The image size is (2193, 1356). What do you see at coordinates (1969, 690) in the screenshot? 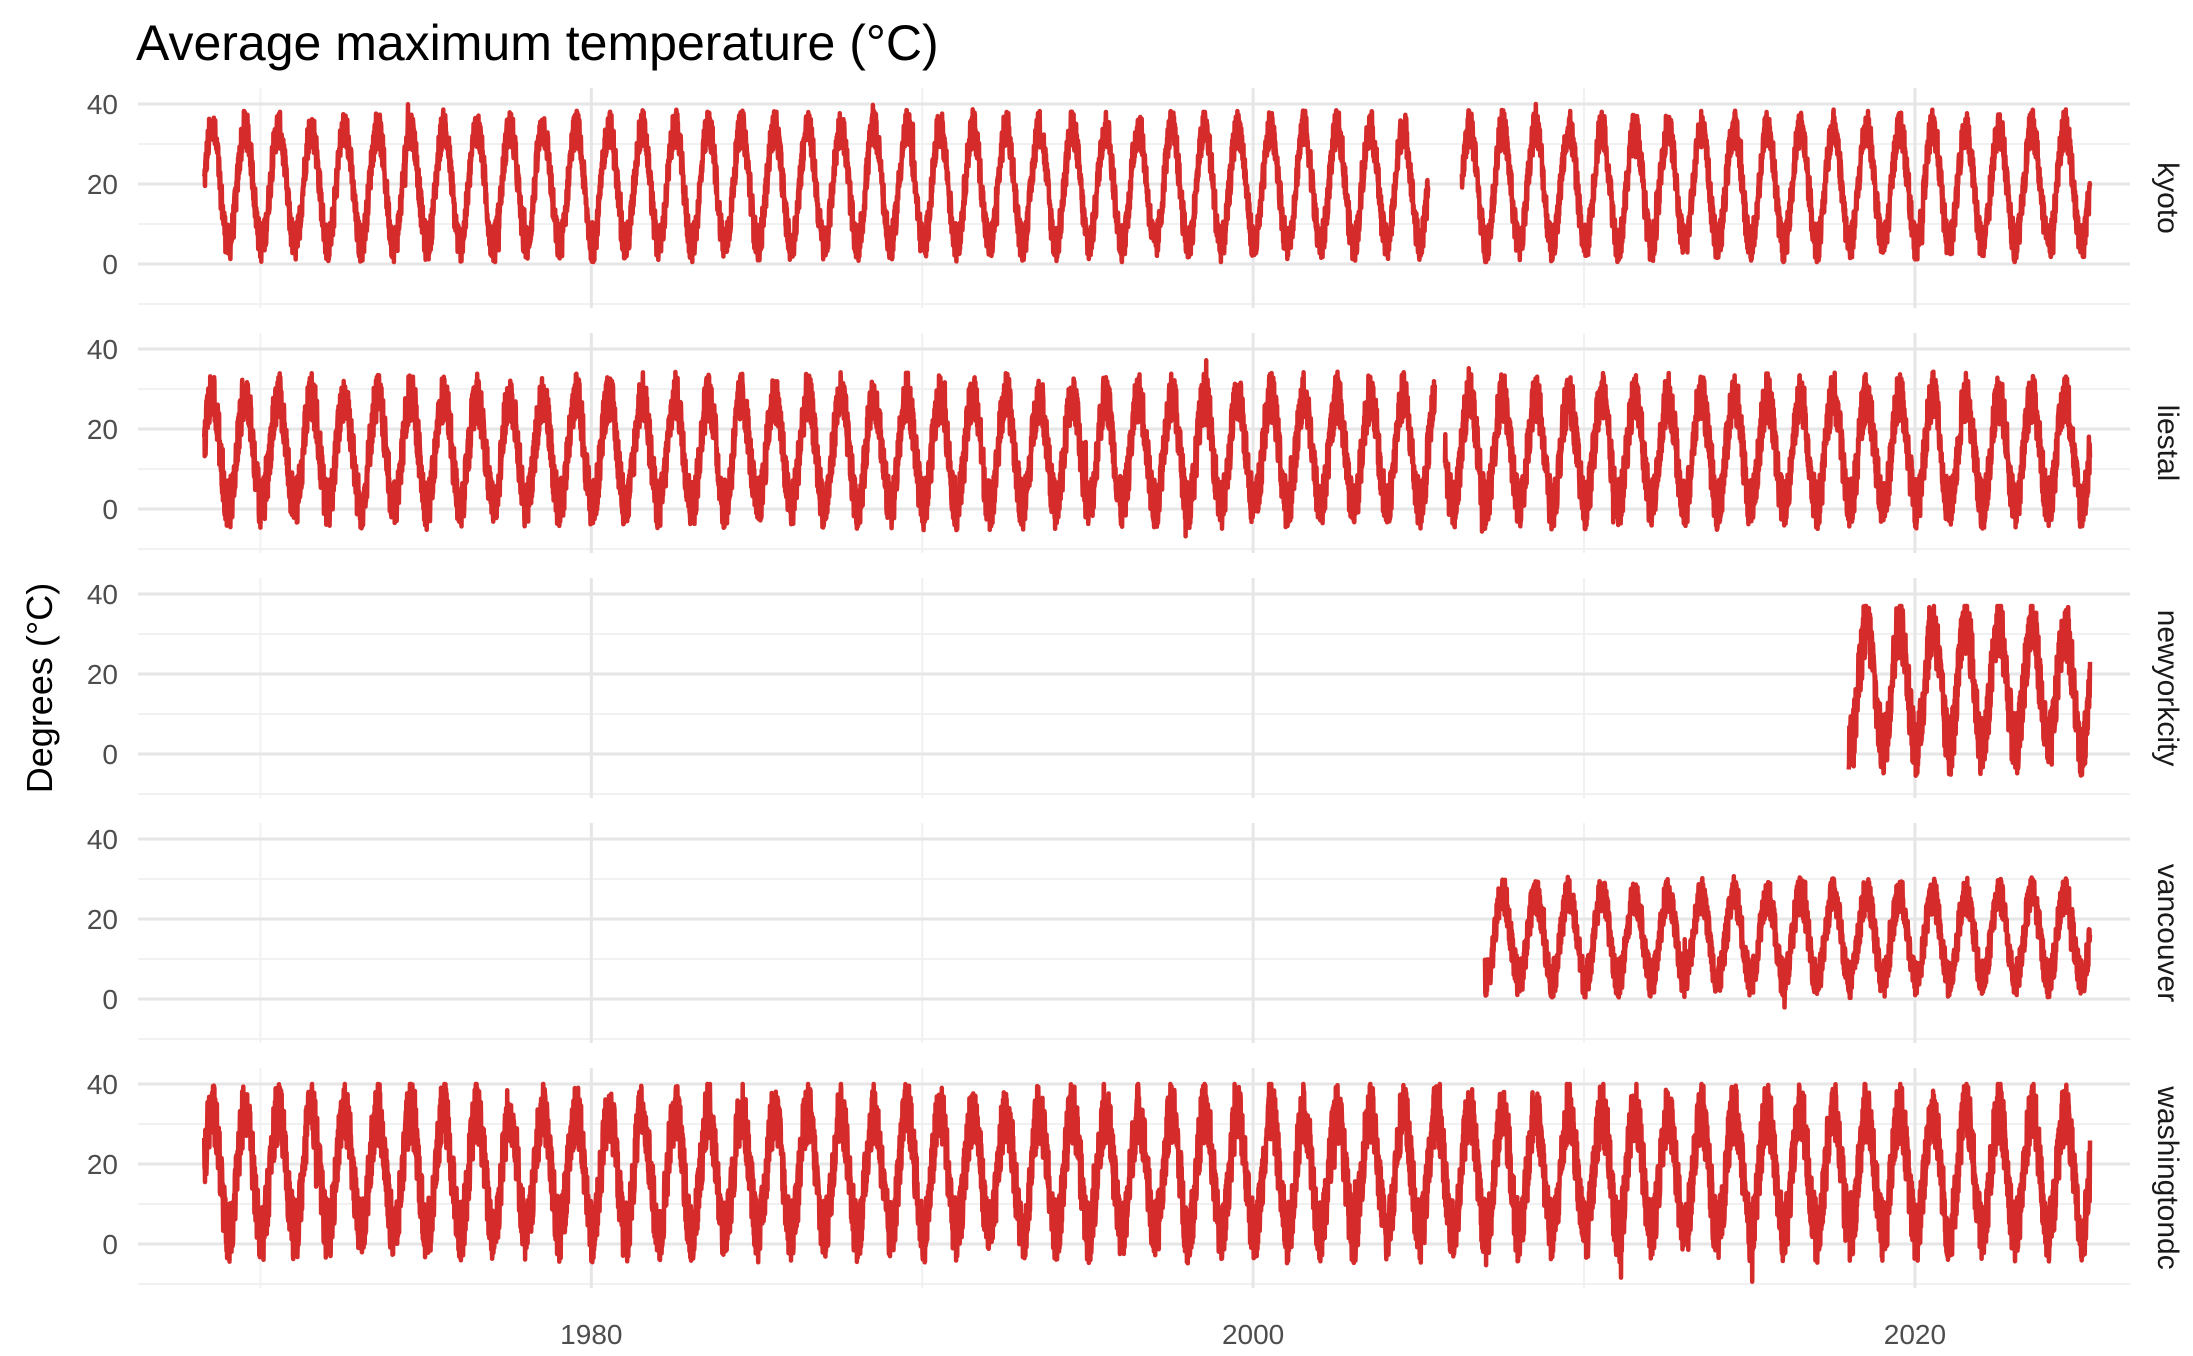
I see `series-line-newyorkcity` at bounding box center [1969, 690].